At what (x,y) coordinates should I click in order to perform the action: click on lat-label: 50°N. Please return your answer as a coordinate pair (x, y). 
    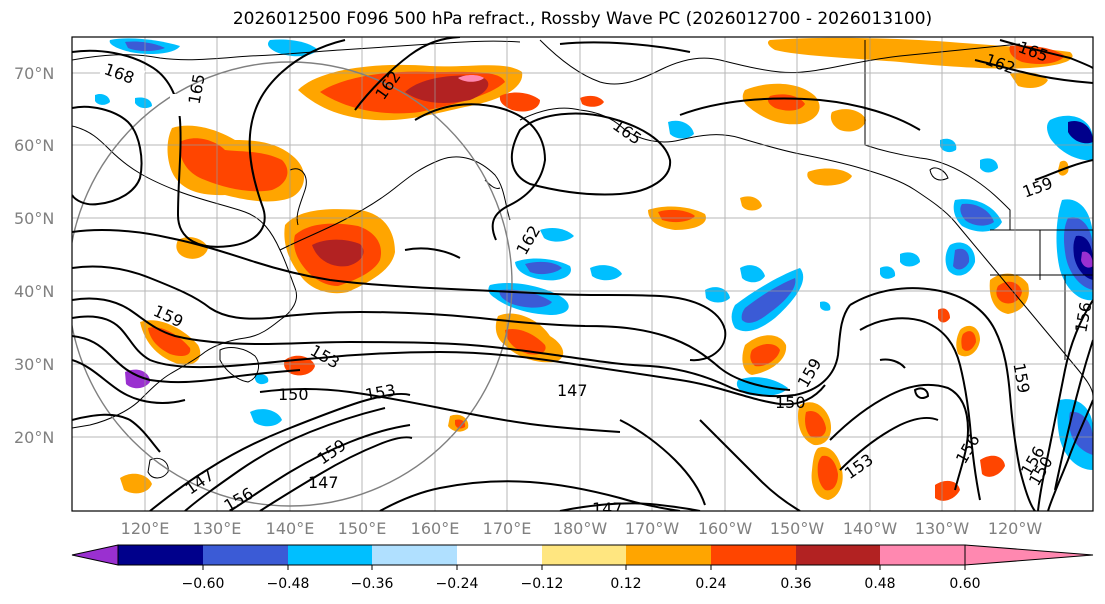
    Looking at the image, I should click on (34, 218).